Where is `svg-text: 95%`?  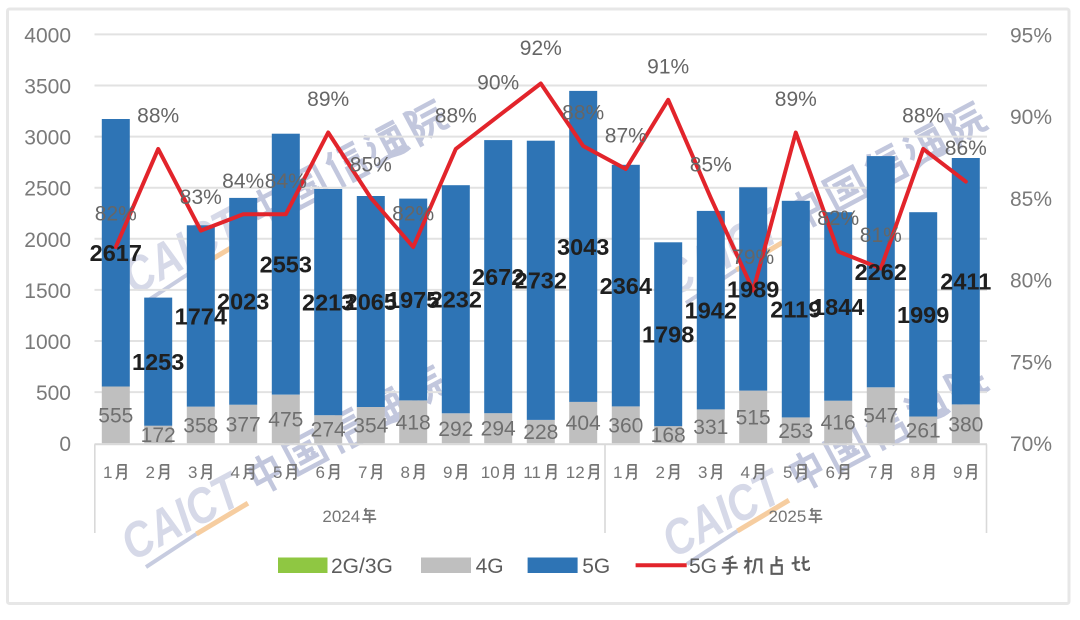
svg-text: 95% is located at coordinates (1031, 35).